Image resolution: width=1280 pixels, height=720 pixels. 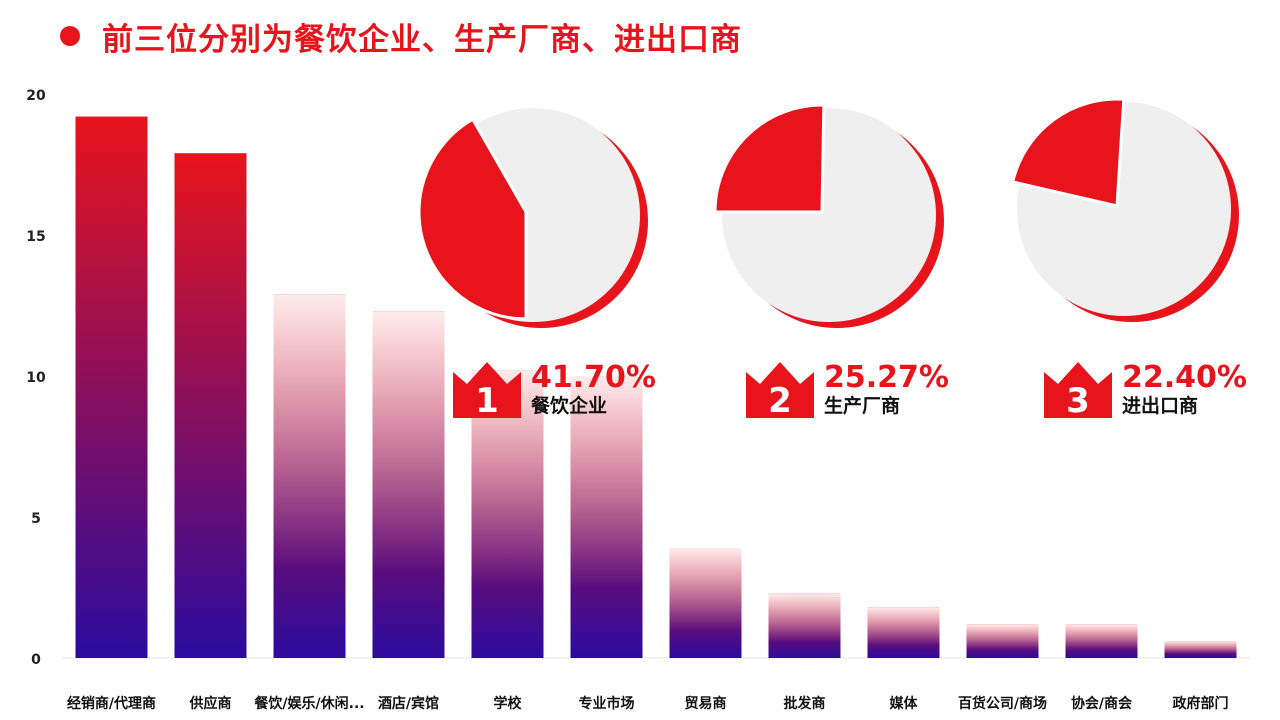 I want to click on rank-percent-1: 41.70%, so click(x=593, y=377).